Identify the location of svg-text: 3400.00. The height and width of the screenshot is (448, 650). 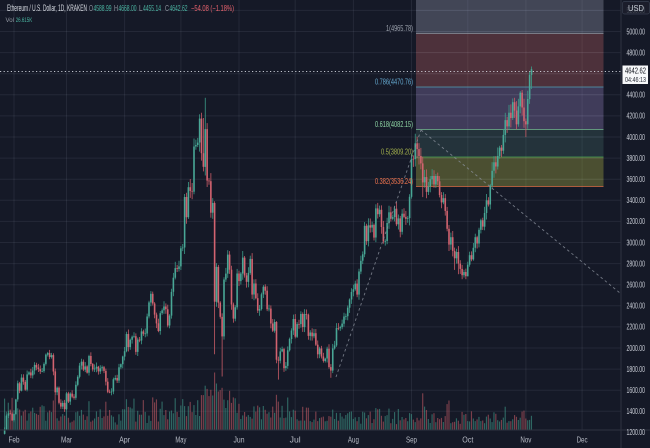
(636, 200).